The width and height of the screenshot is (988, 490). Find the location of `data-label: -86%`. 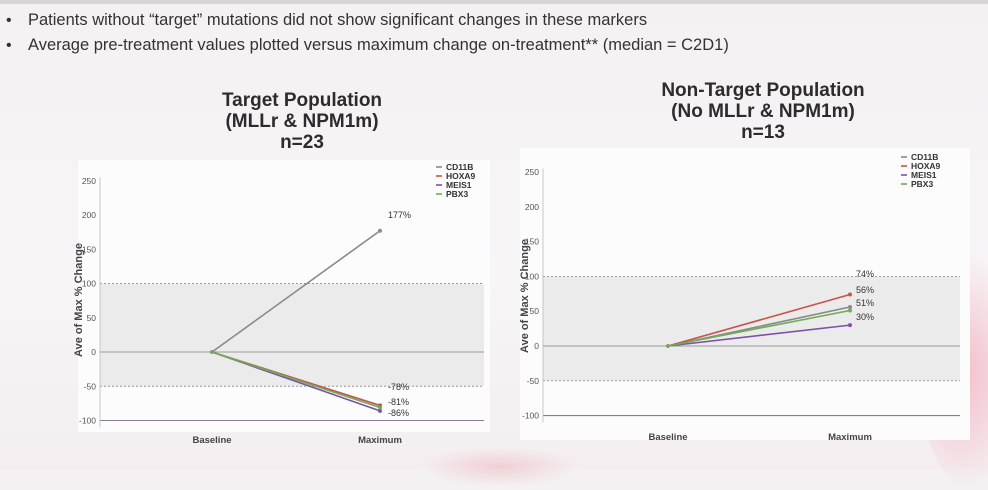

data-label: -86% is located at coordinates (398, 413).